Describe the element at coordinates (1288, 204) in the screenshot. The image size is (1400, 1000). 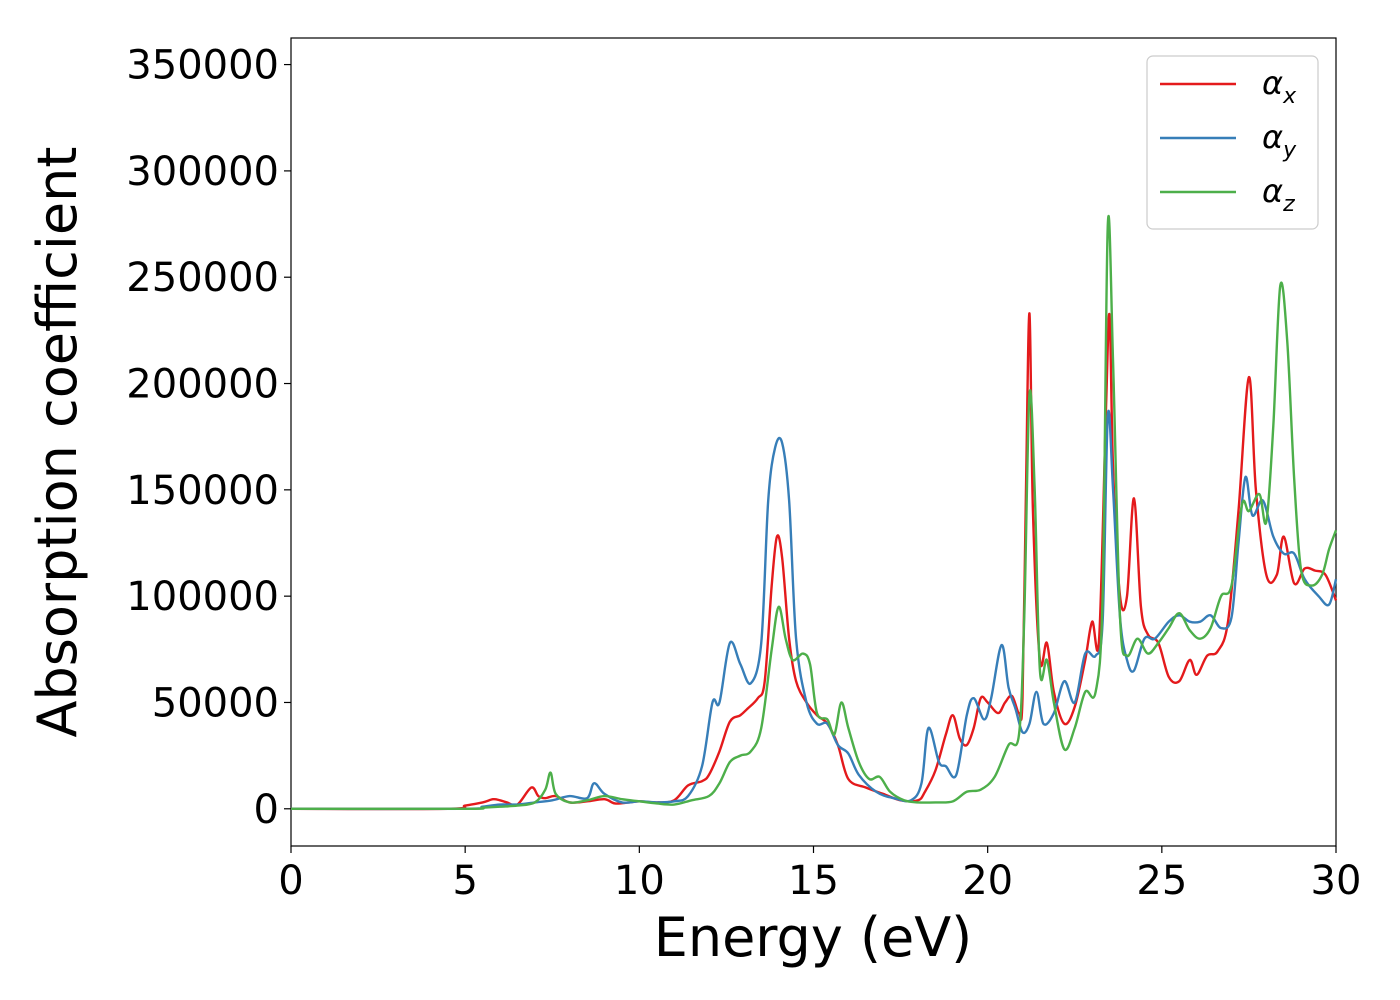
I see `legend-subscript: z` at that location.